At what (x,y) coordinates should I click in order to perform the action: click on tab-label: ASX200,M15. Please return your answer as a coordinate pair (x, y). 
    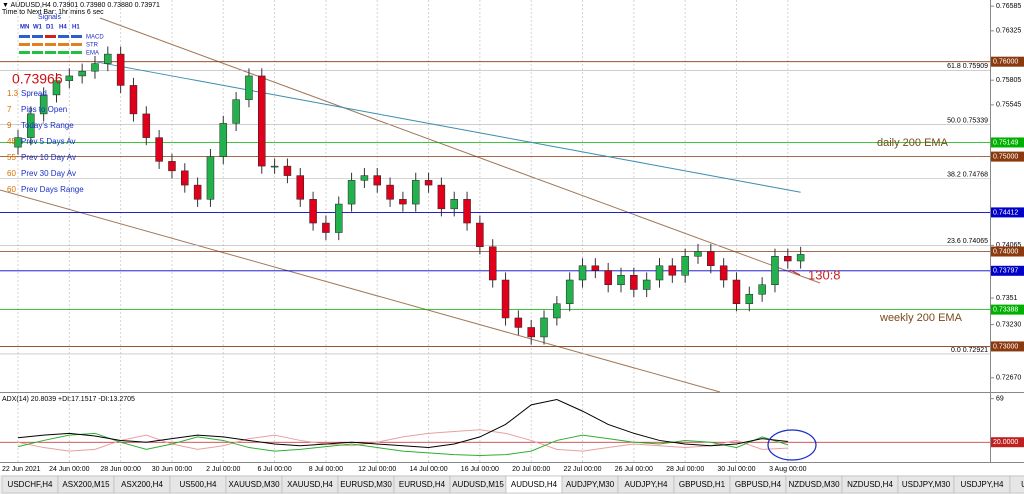
    Looking at the image, I should click on (86, 484).